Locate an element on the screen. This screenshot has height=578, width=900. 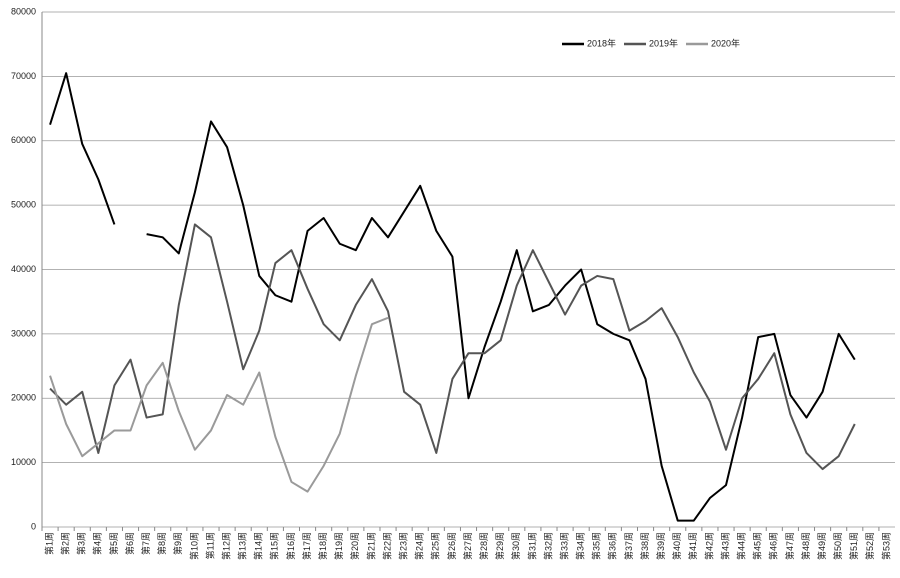
x-tick-label: 第13周 is located at coordinates (242, 546).